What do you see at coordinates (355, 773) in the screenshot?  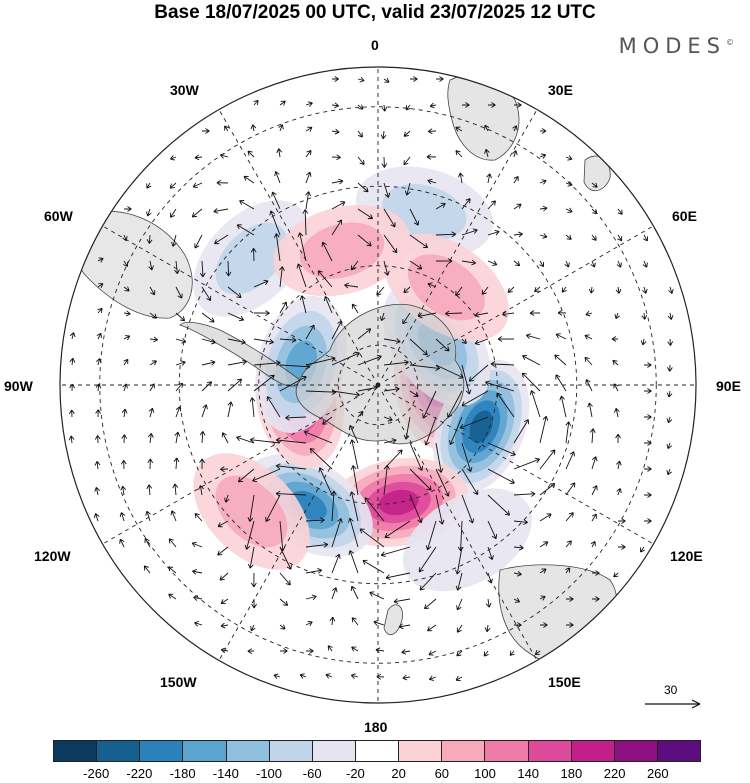 I see `colorbar-tick-label: -20` at bounding box center [355, 773].